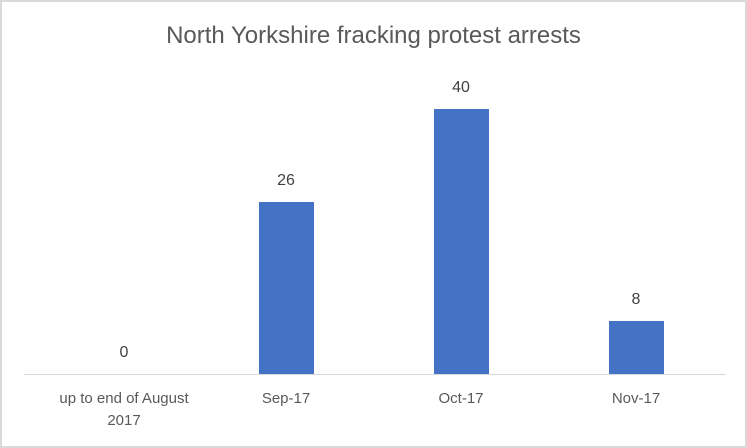 Image resolution: width=747 pixels, height=448 pixels. Describe the element at coordinates (286, 180) in the screenshot. I see `data-label: 26` at that location.